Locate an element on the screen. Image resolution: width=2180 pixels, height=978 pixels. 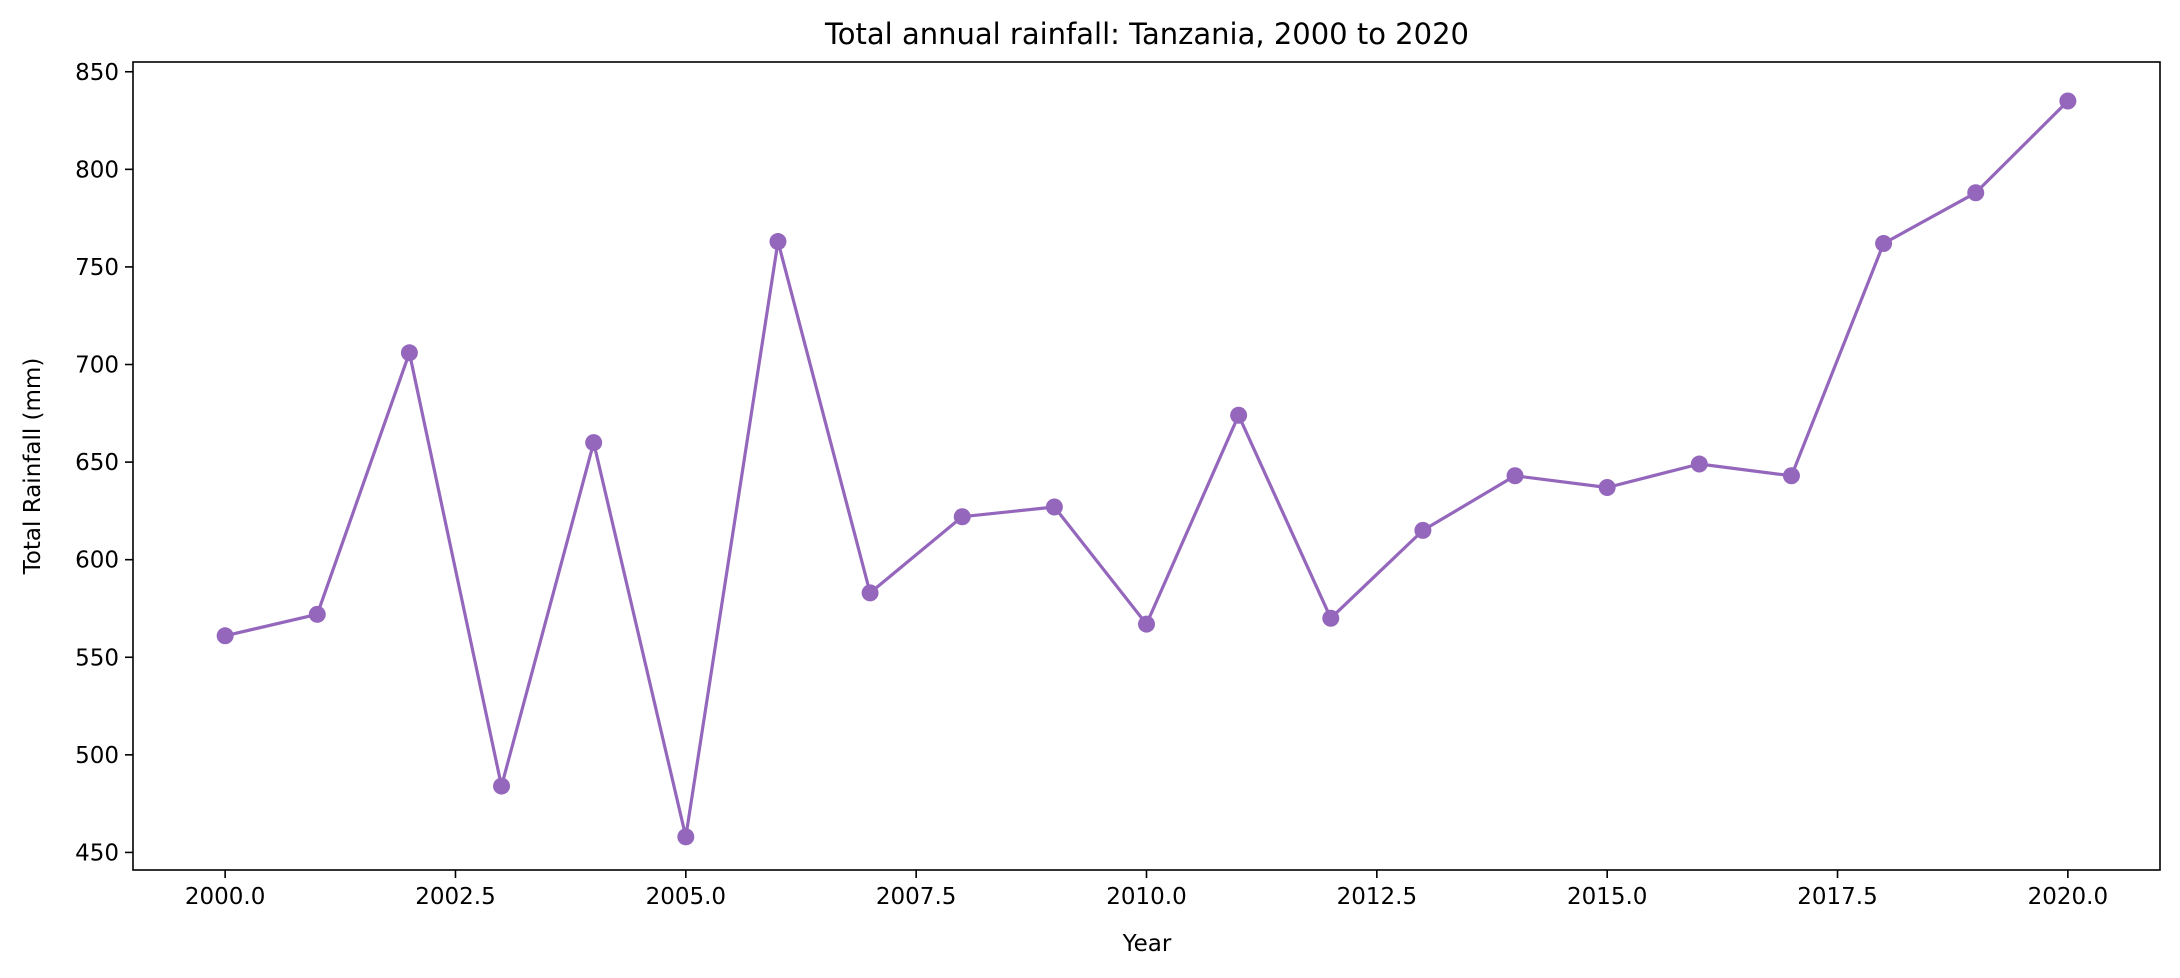
x-tick-label: 2002.5 is located at coordinates (455, 897).